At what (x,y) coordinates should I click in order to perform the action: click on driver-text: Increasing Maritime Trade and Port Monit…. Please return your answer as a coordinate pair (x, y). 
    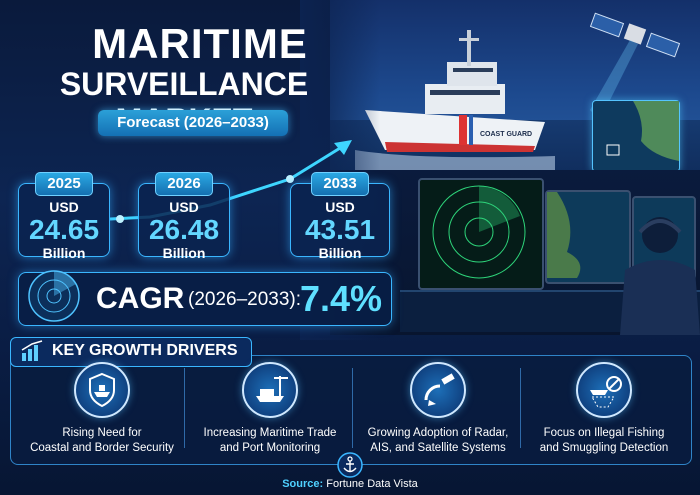
    Looking at the image, I should click on (270, 440).